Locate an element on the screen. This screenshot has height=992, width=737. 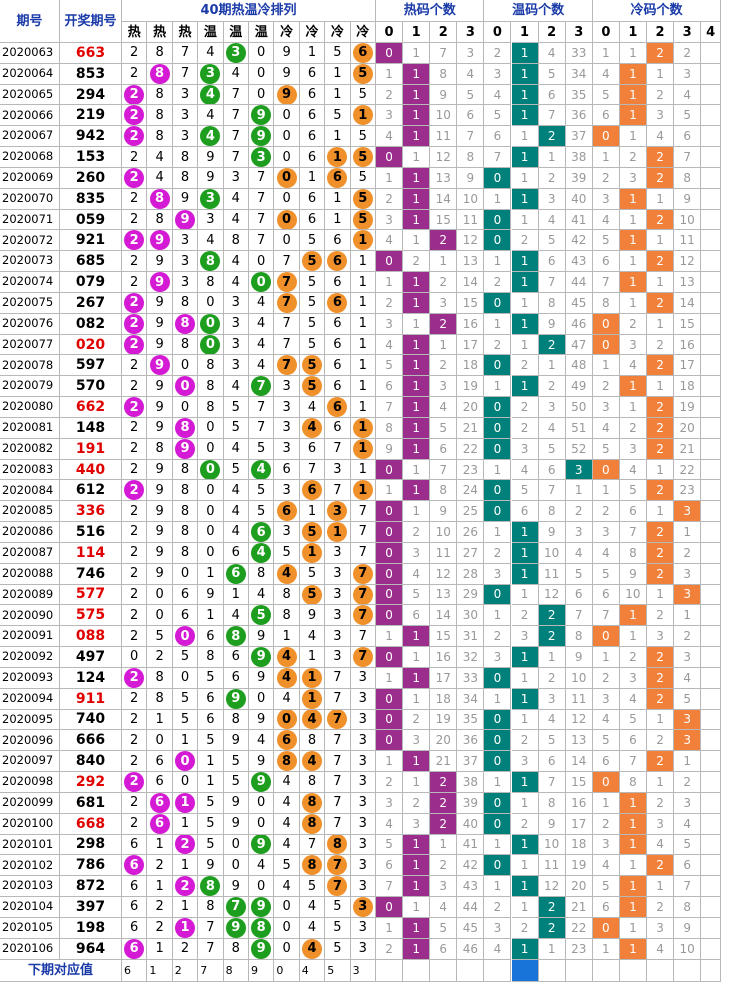
hot-count-cell: 42 is located at coordinates (471, 866).